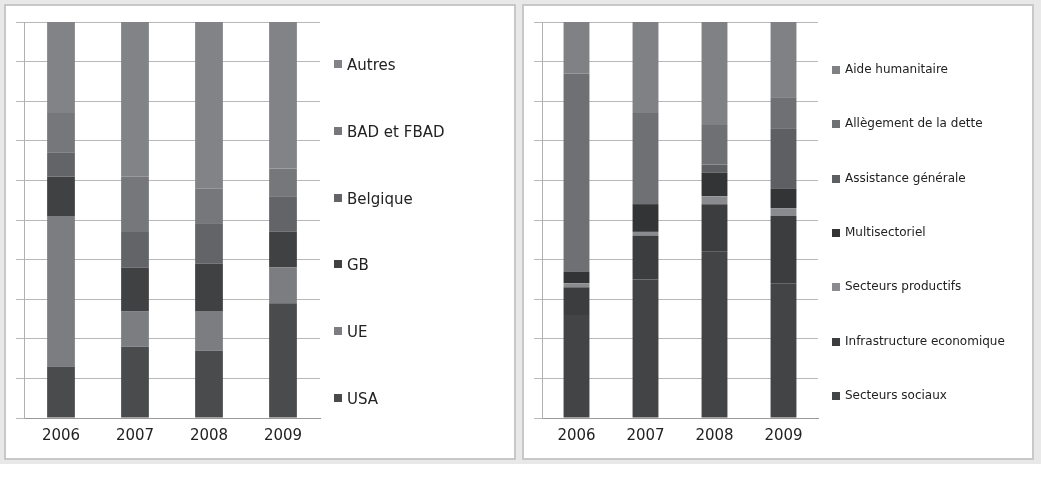 The height and width of the screenshot is (480, 1045). I want to click on legend-label: Autres, so click(371, 65).